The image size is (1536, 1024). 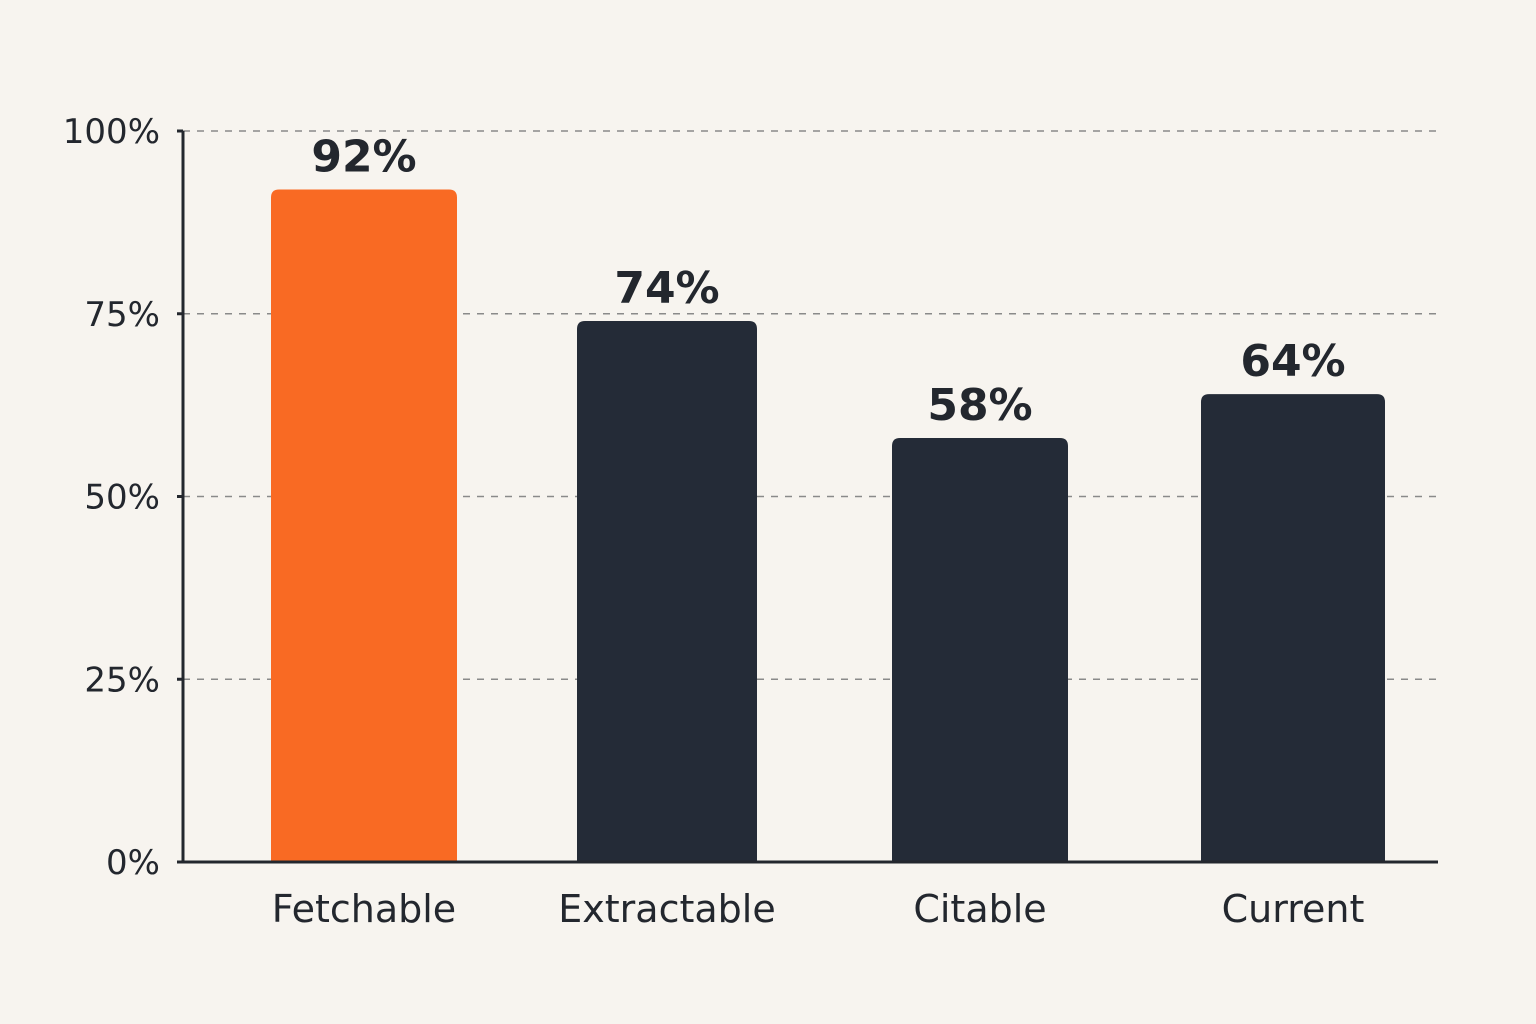 What do you see at coordinates (122, 315) in the screenshot?
I see `y-tick-label: 75%` at bounding box center [122, 315].